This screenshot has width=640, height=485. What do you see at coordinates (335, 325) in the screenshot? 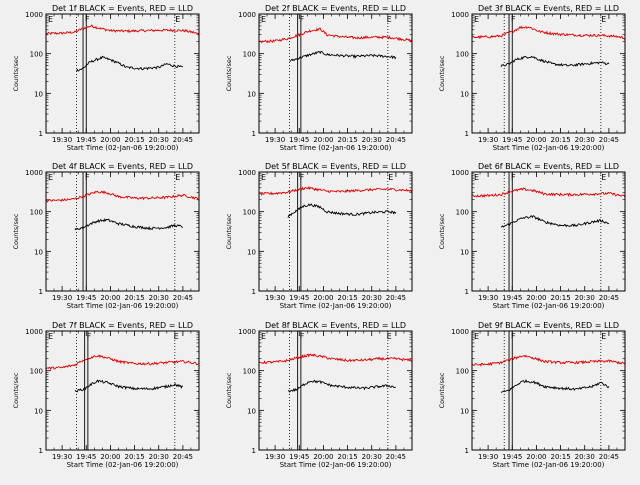
I see `panel-title: Det 8f BLACK = Events, RED = LLD` at bounding box center [335, 325].